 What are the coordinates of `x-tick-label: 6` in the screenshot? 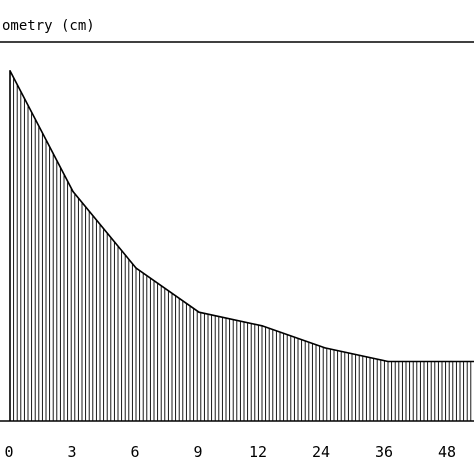 It's located at (134, 452).